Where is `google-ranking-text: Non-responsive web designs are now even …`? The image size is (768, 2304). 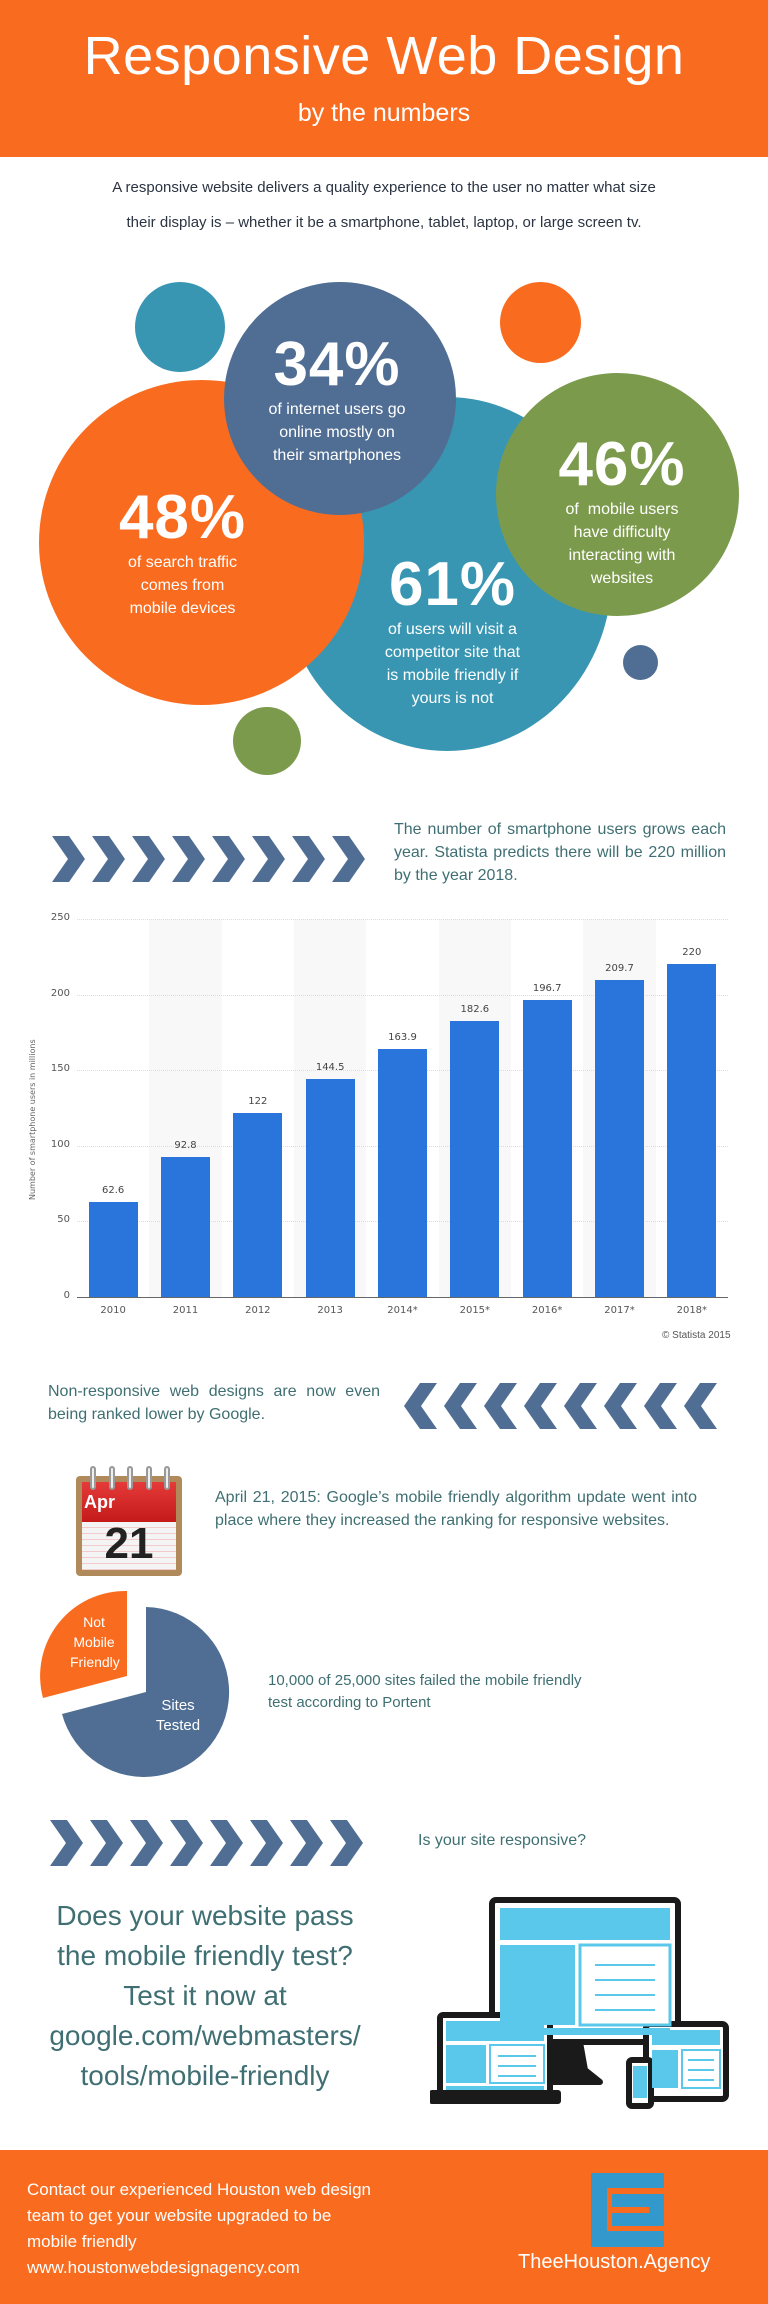
google-ranking-text: Non-responsive web designs are now even … is located at coordinates (214, 1403).